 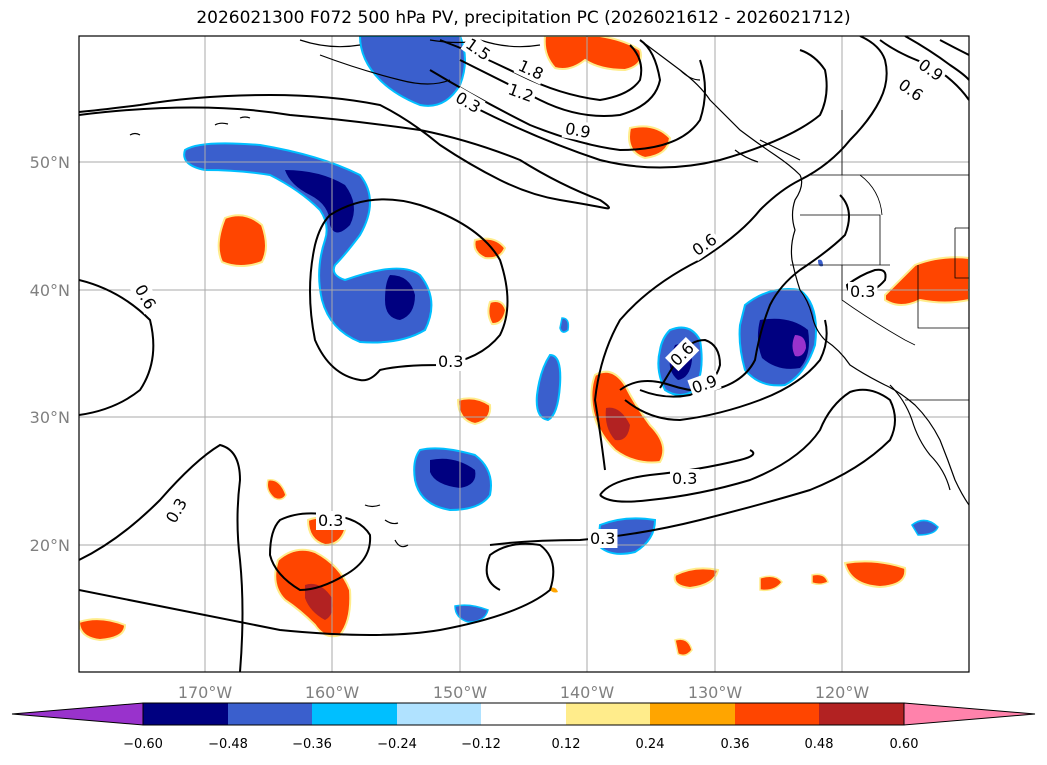 I want to click on longitude-ticks: 170°W 160°W 150°W 140°W 130°W 120°W, so click(x=524, y=692).